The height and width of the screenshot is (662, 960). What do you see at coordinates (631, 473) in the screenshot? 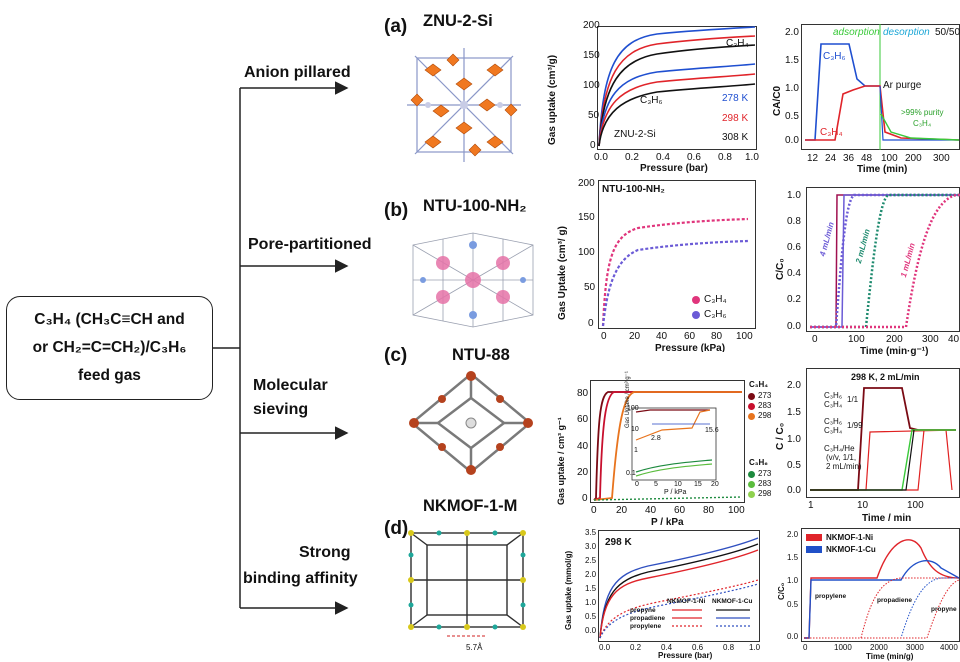
I see `plot-c-inset-ytick-01: 0.1` at bounding box center [631, 473].